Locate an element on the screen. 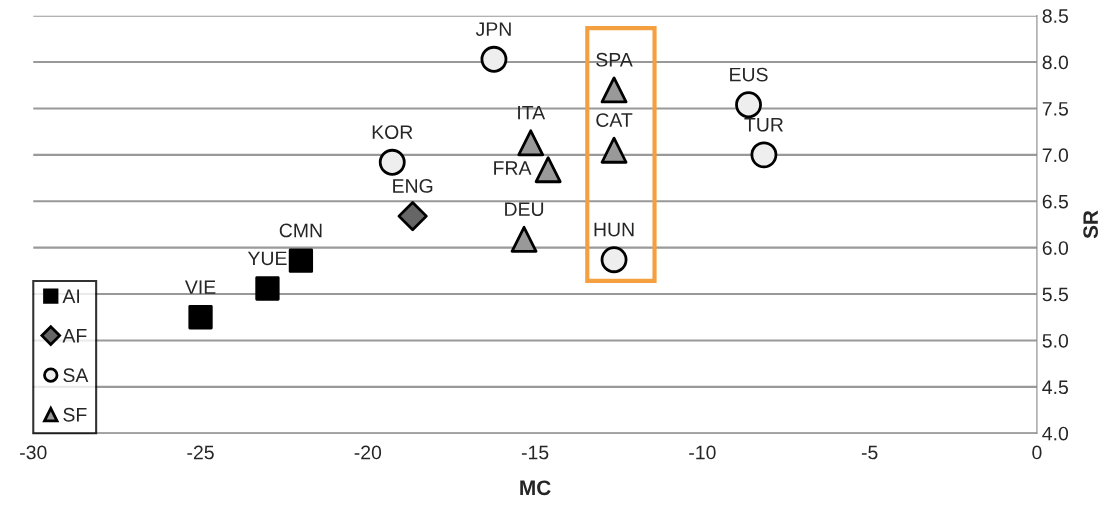  x-tick-label: -10 is located at coordinates (702, 452).